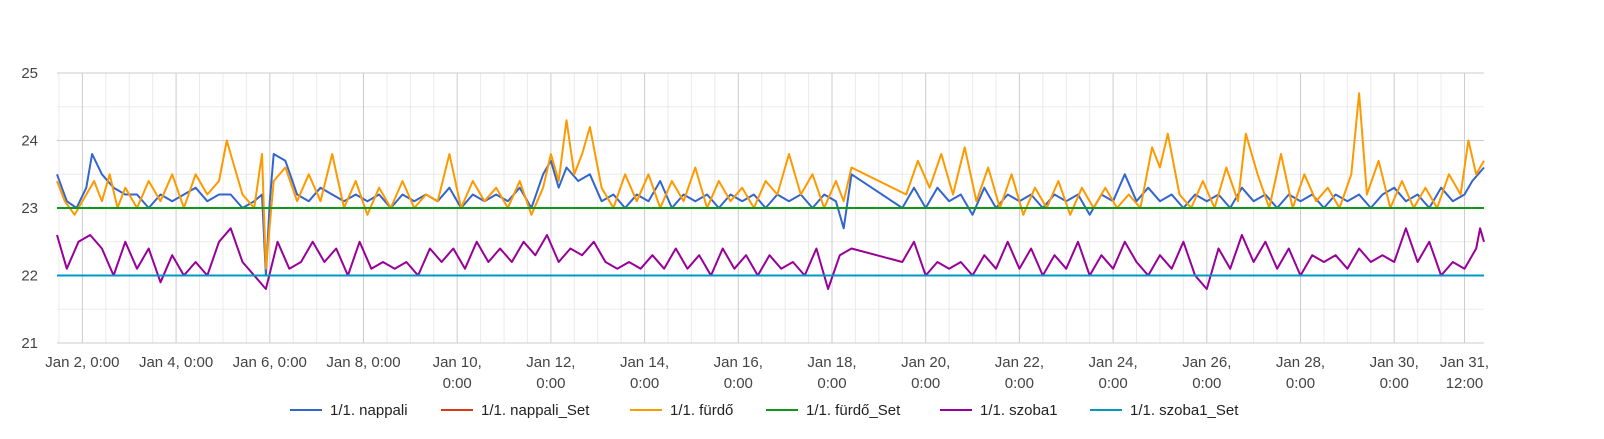  I want to click on x-tick-label: Jan 31,, so click(1464, 362).